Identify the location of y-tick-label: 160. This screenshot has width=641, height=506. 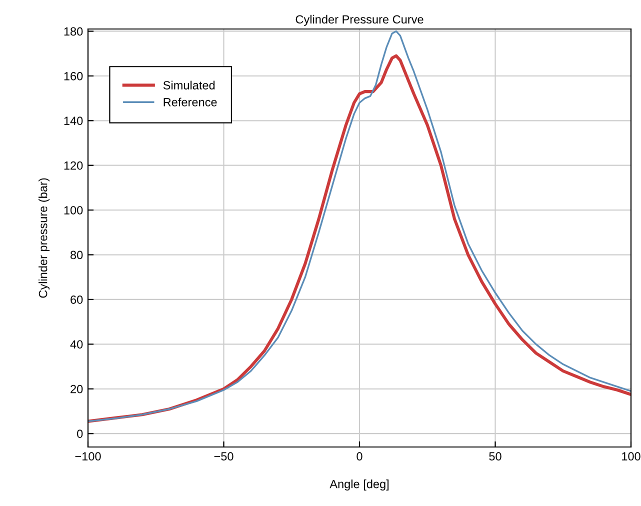
(73, 76).